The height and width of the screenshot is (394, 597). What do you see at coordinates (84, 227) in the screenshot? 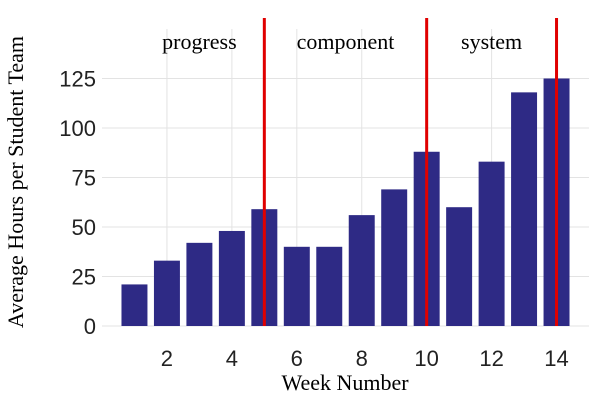
I see `y-tick-label: 50` at bounding box center [84, 227].